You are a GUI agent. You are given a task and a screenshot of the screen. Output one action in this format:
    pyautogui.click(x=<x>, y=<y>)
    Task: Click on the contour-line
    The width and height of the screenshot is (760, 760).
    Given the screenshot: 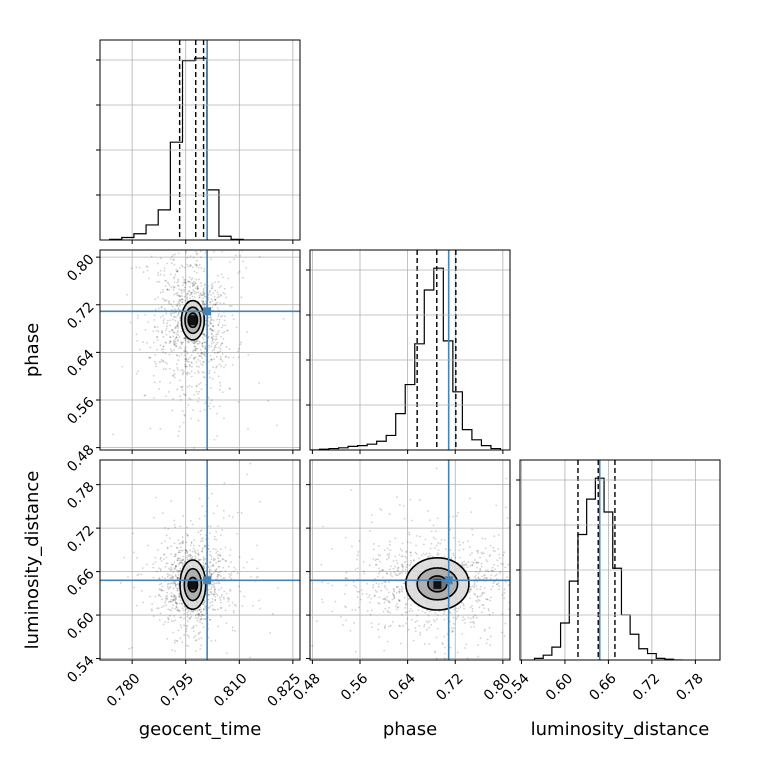 What is the action you would take?
    pyautogui.click(x=437, y=584)
    